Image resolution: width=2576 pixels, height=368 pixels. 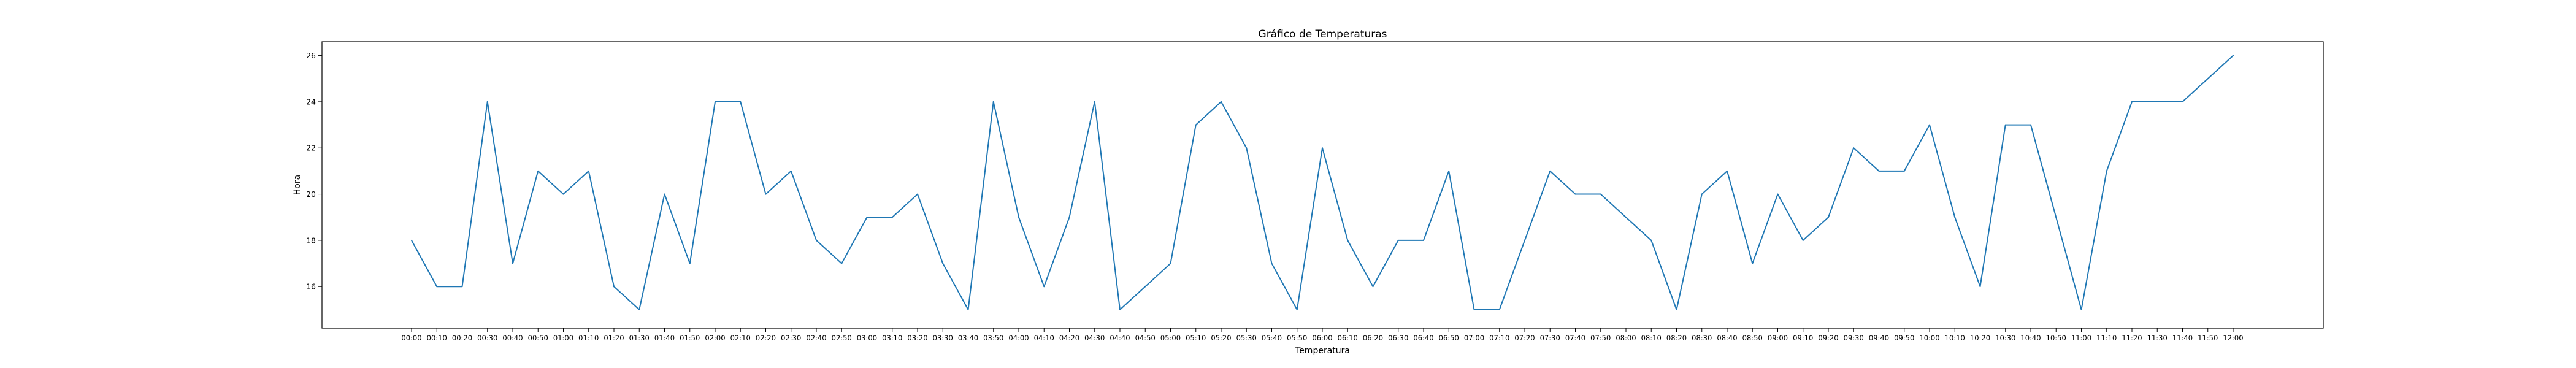 I want to click on y-tick-label: 20, so click(x=311, y=194).